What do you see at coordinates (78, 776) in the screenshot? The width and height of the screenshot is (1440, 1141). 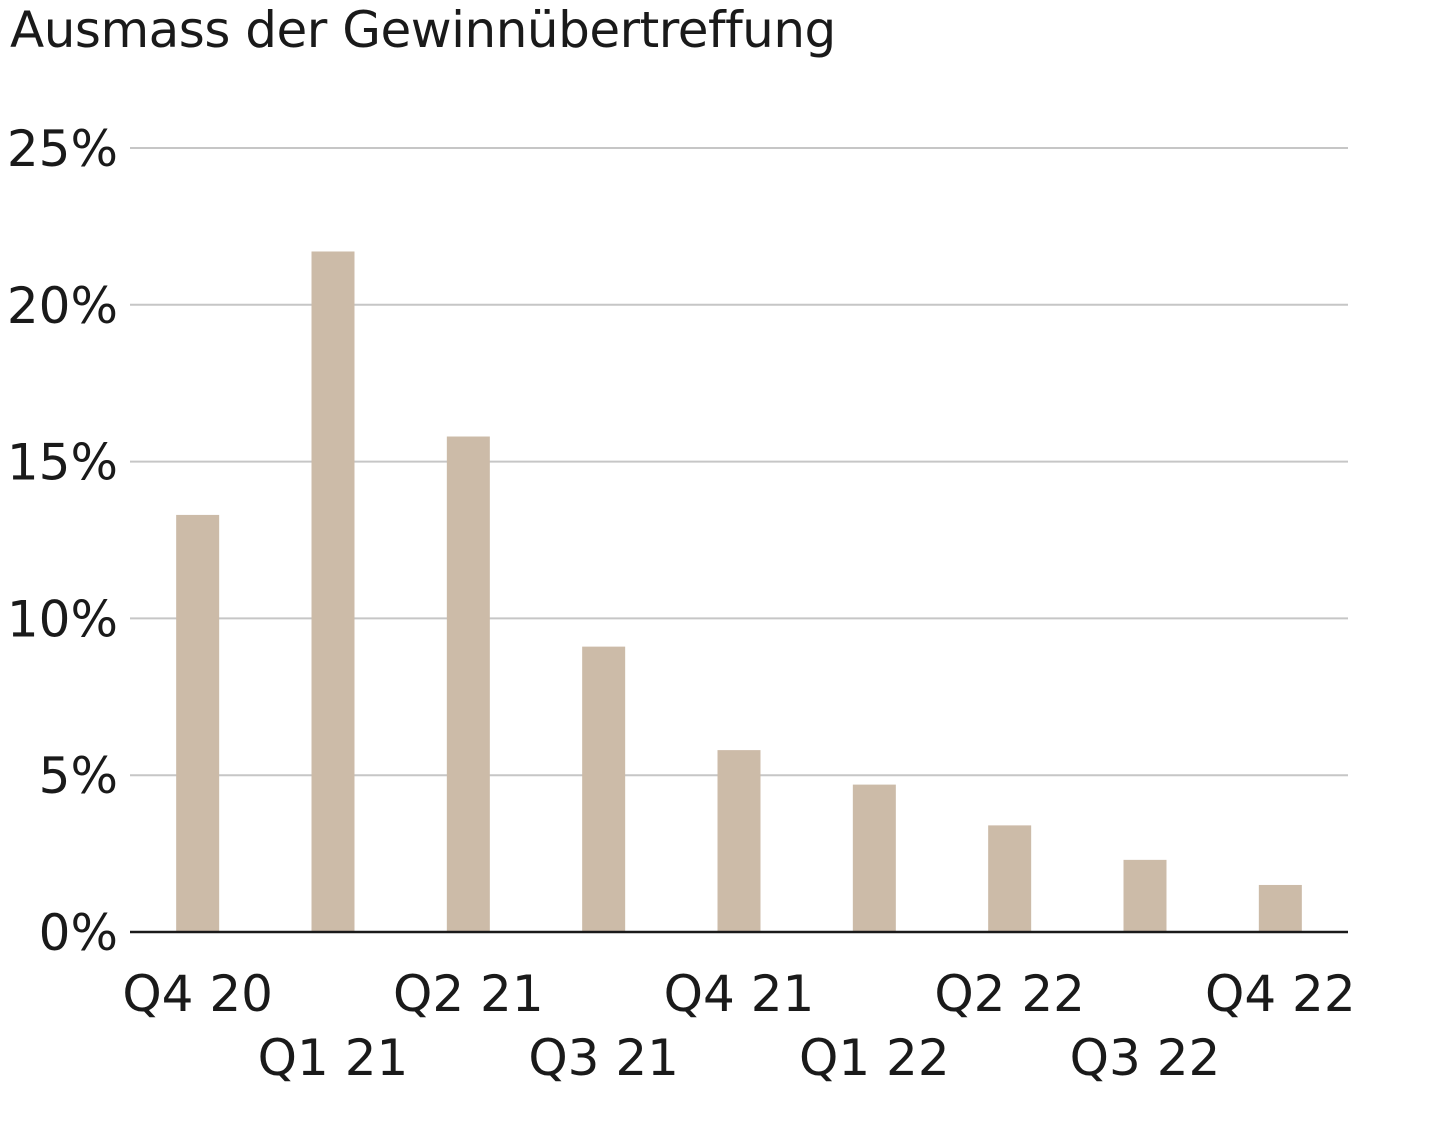 I see `y-tick-label: 5%` at bounding box center [78, 776].